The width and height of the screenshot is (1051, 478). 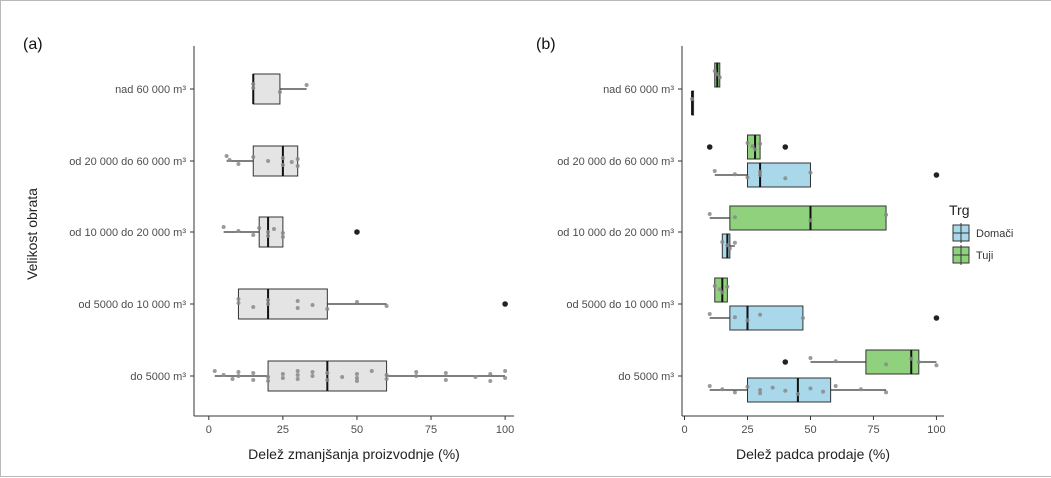 What do you see at coordinates (646, 377) in the screenshot?
I see `panel-b-y-tick-label-do-5000-m3: do 5000 m³` at bounding box center [646, 377].